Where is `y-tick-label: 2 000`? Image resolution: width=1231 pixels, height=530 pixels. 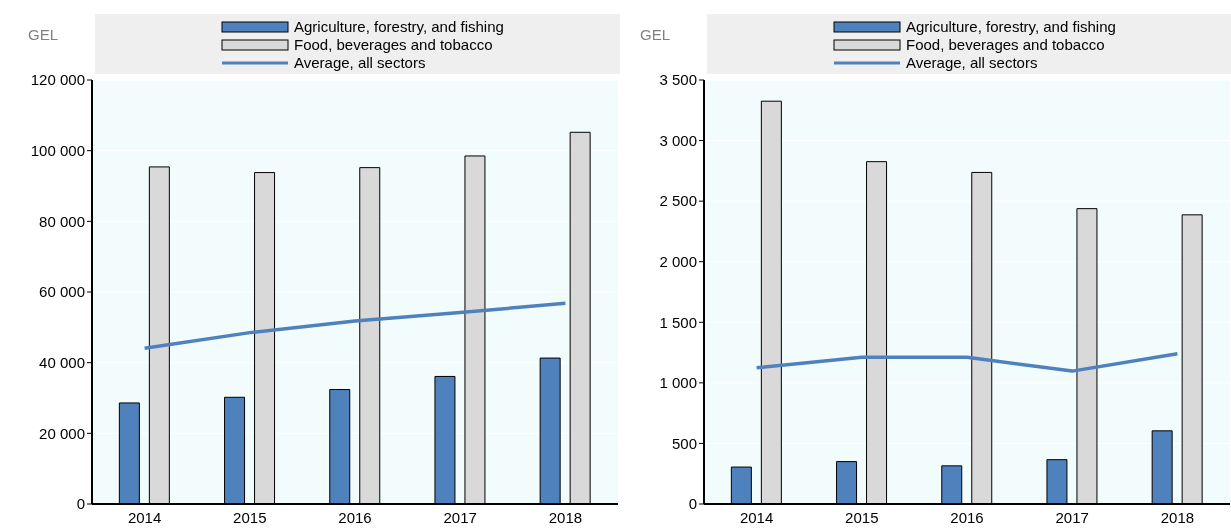 y-tick-label: 2 000 is located at coordinates (678, 262).